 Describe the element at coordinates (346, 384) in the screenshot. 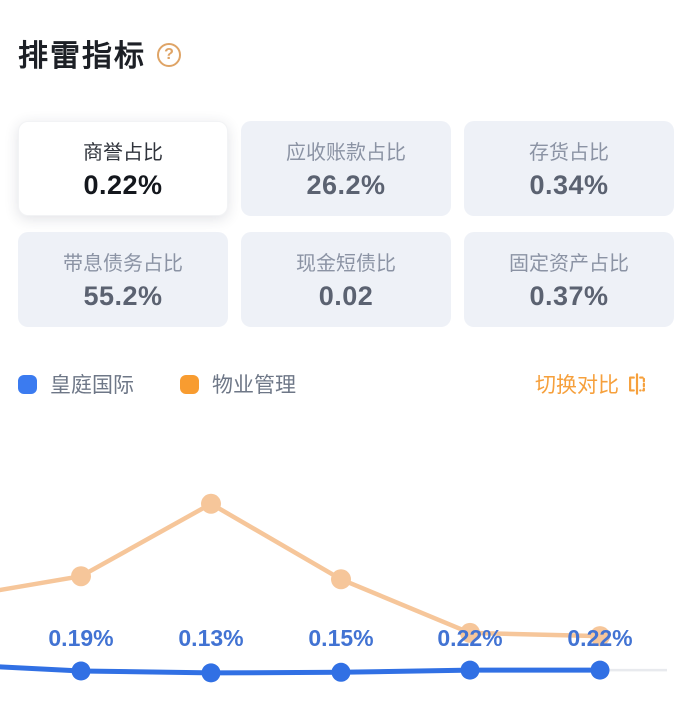

I see `legend-row: 皇庭国际 物业管理 切换对比` at that location.